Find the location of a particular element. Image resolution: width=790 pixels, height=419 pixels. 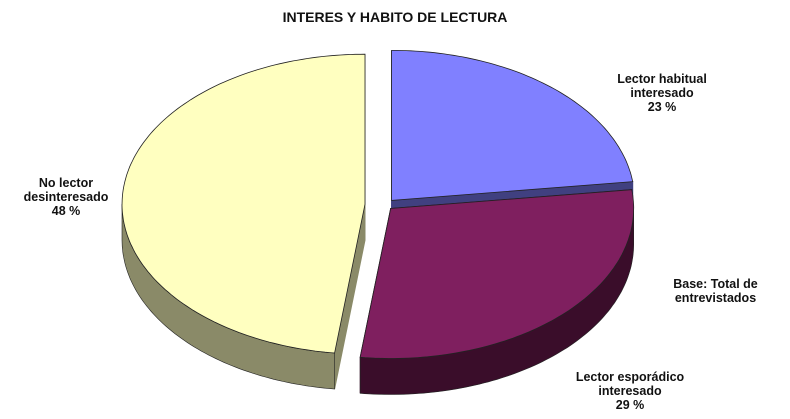

annotation: Base: Total de entrevistados is located at coordinates (715, 291).